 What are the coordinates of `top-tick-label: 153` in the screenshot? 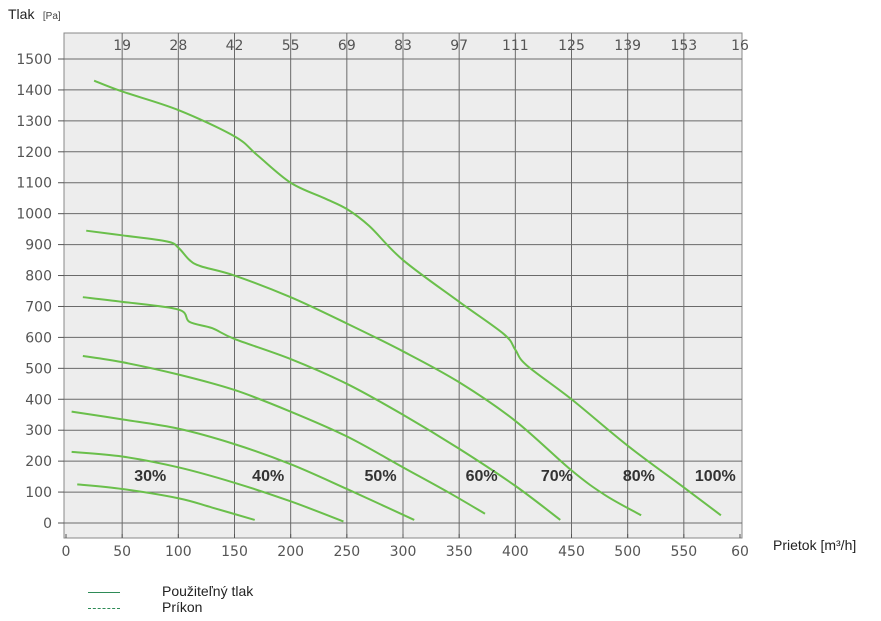 It's located at (683, 46).